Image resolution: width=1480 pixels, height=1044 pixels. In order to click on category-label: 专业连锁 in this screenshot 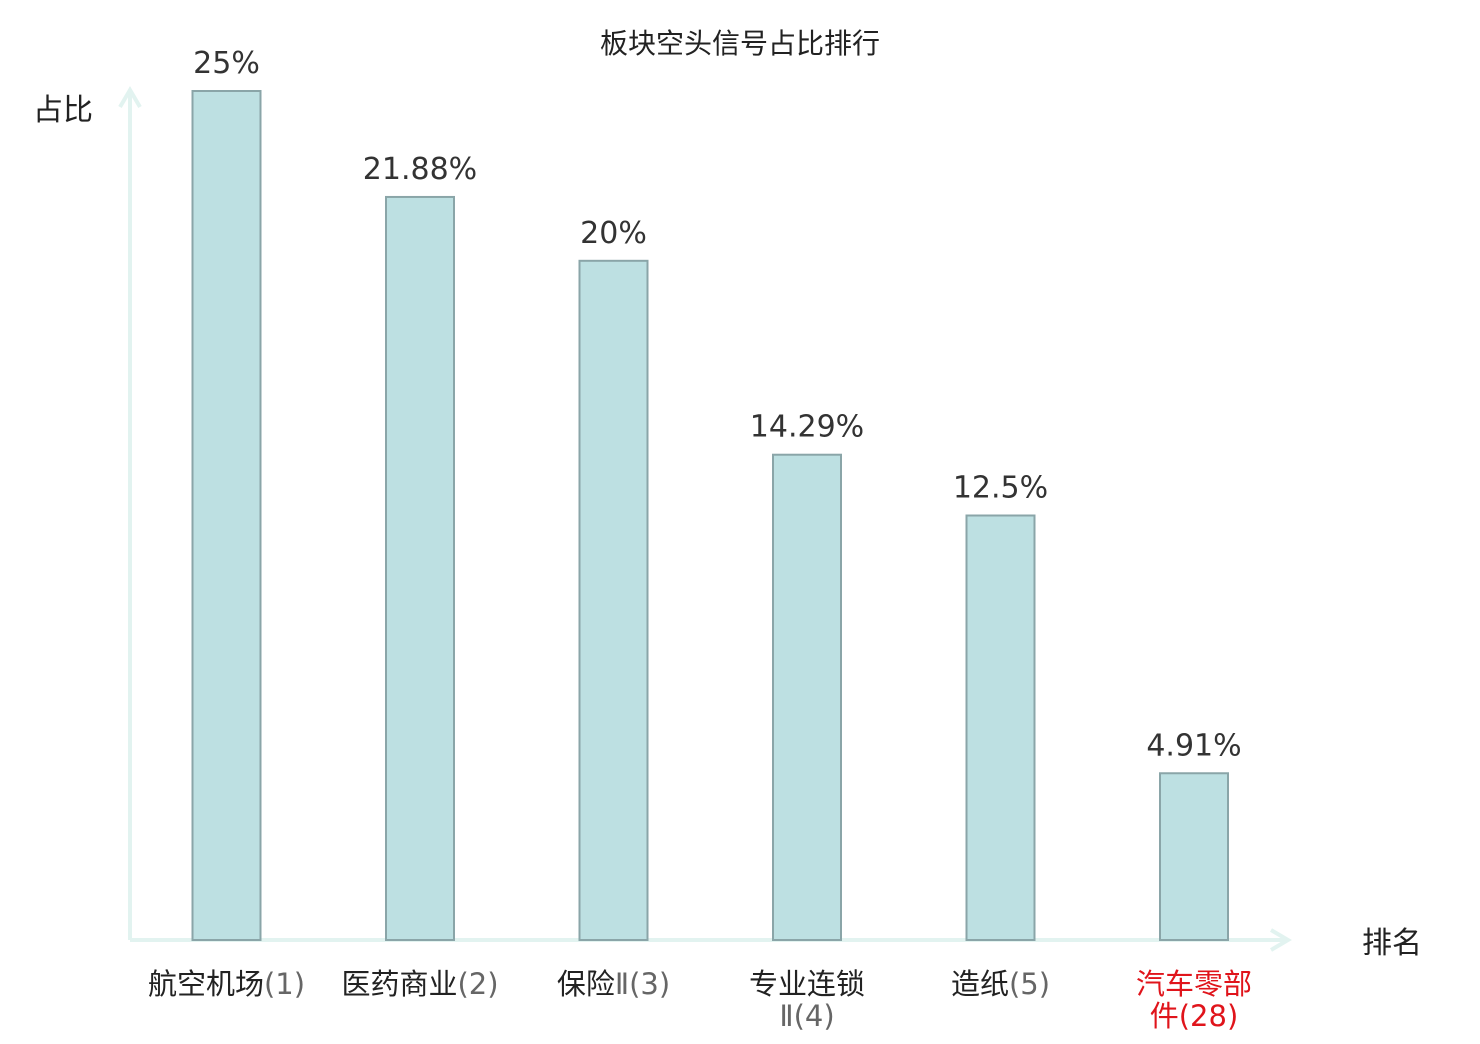, I will do `click(807, 984)`.